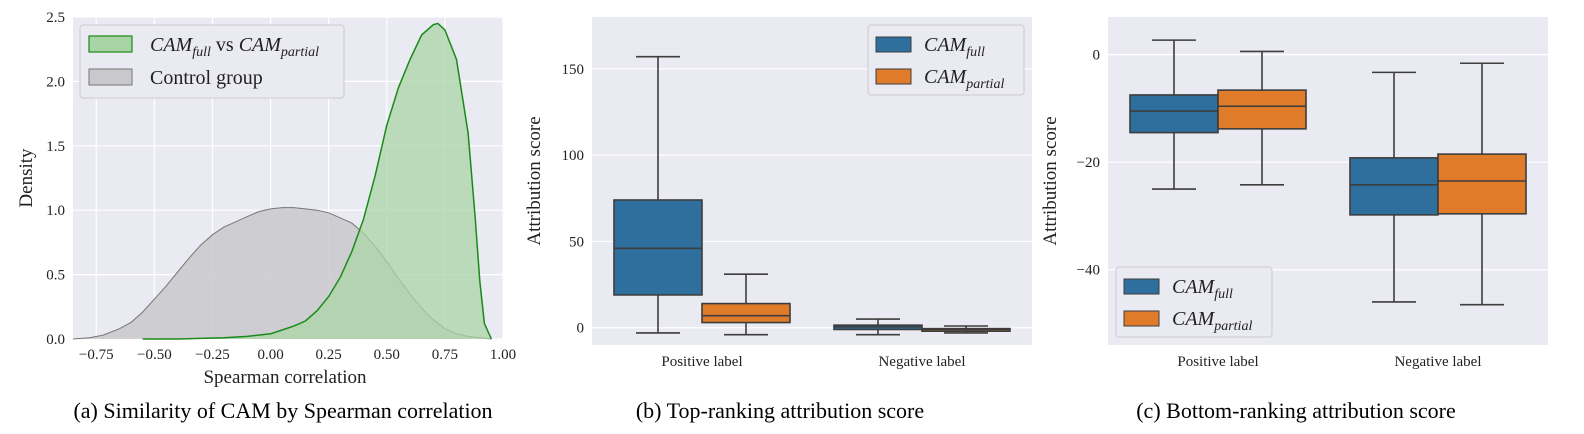  What do you see at coordinates (285, 377) in the screenshot?
I see `x-axis-label: Spearman correlation` at bounding box center [285, 377].